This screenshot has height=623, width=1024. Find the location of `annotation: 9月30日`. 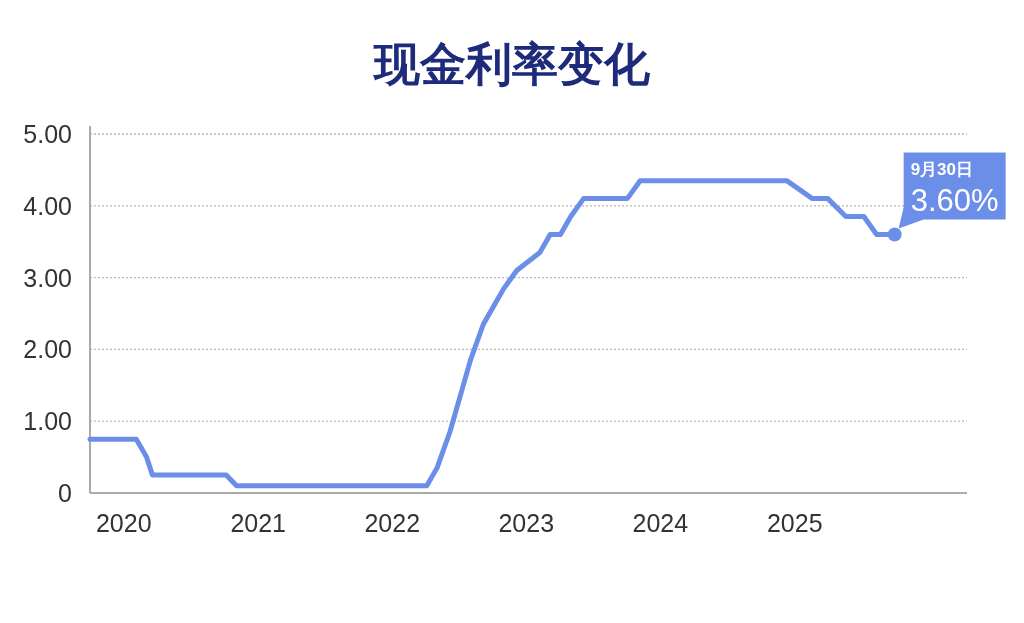

annotation: 9月30日 is located at coordinates (942, 169).